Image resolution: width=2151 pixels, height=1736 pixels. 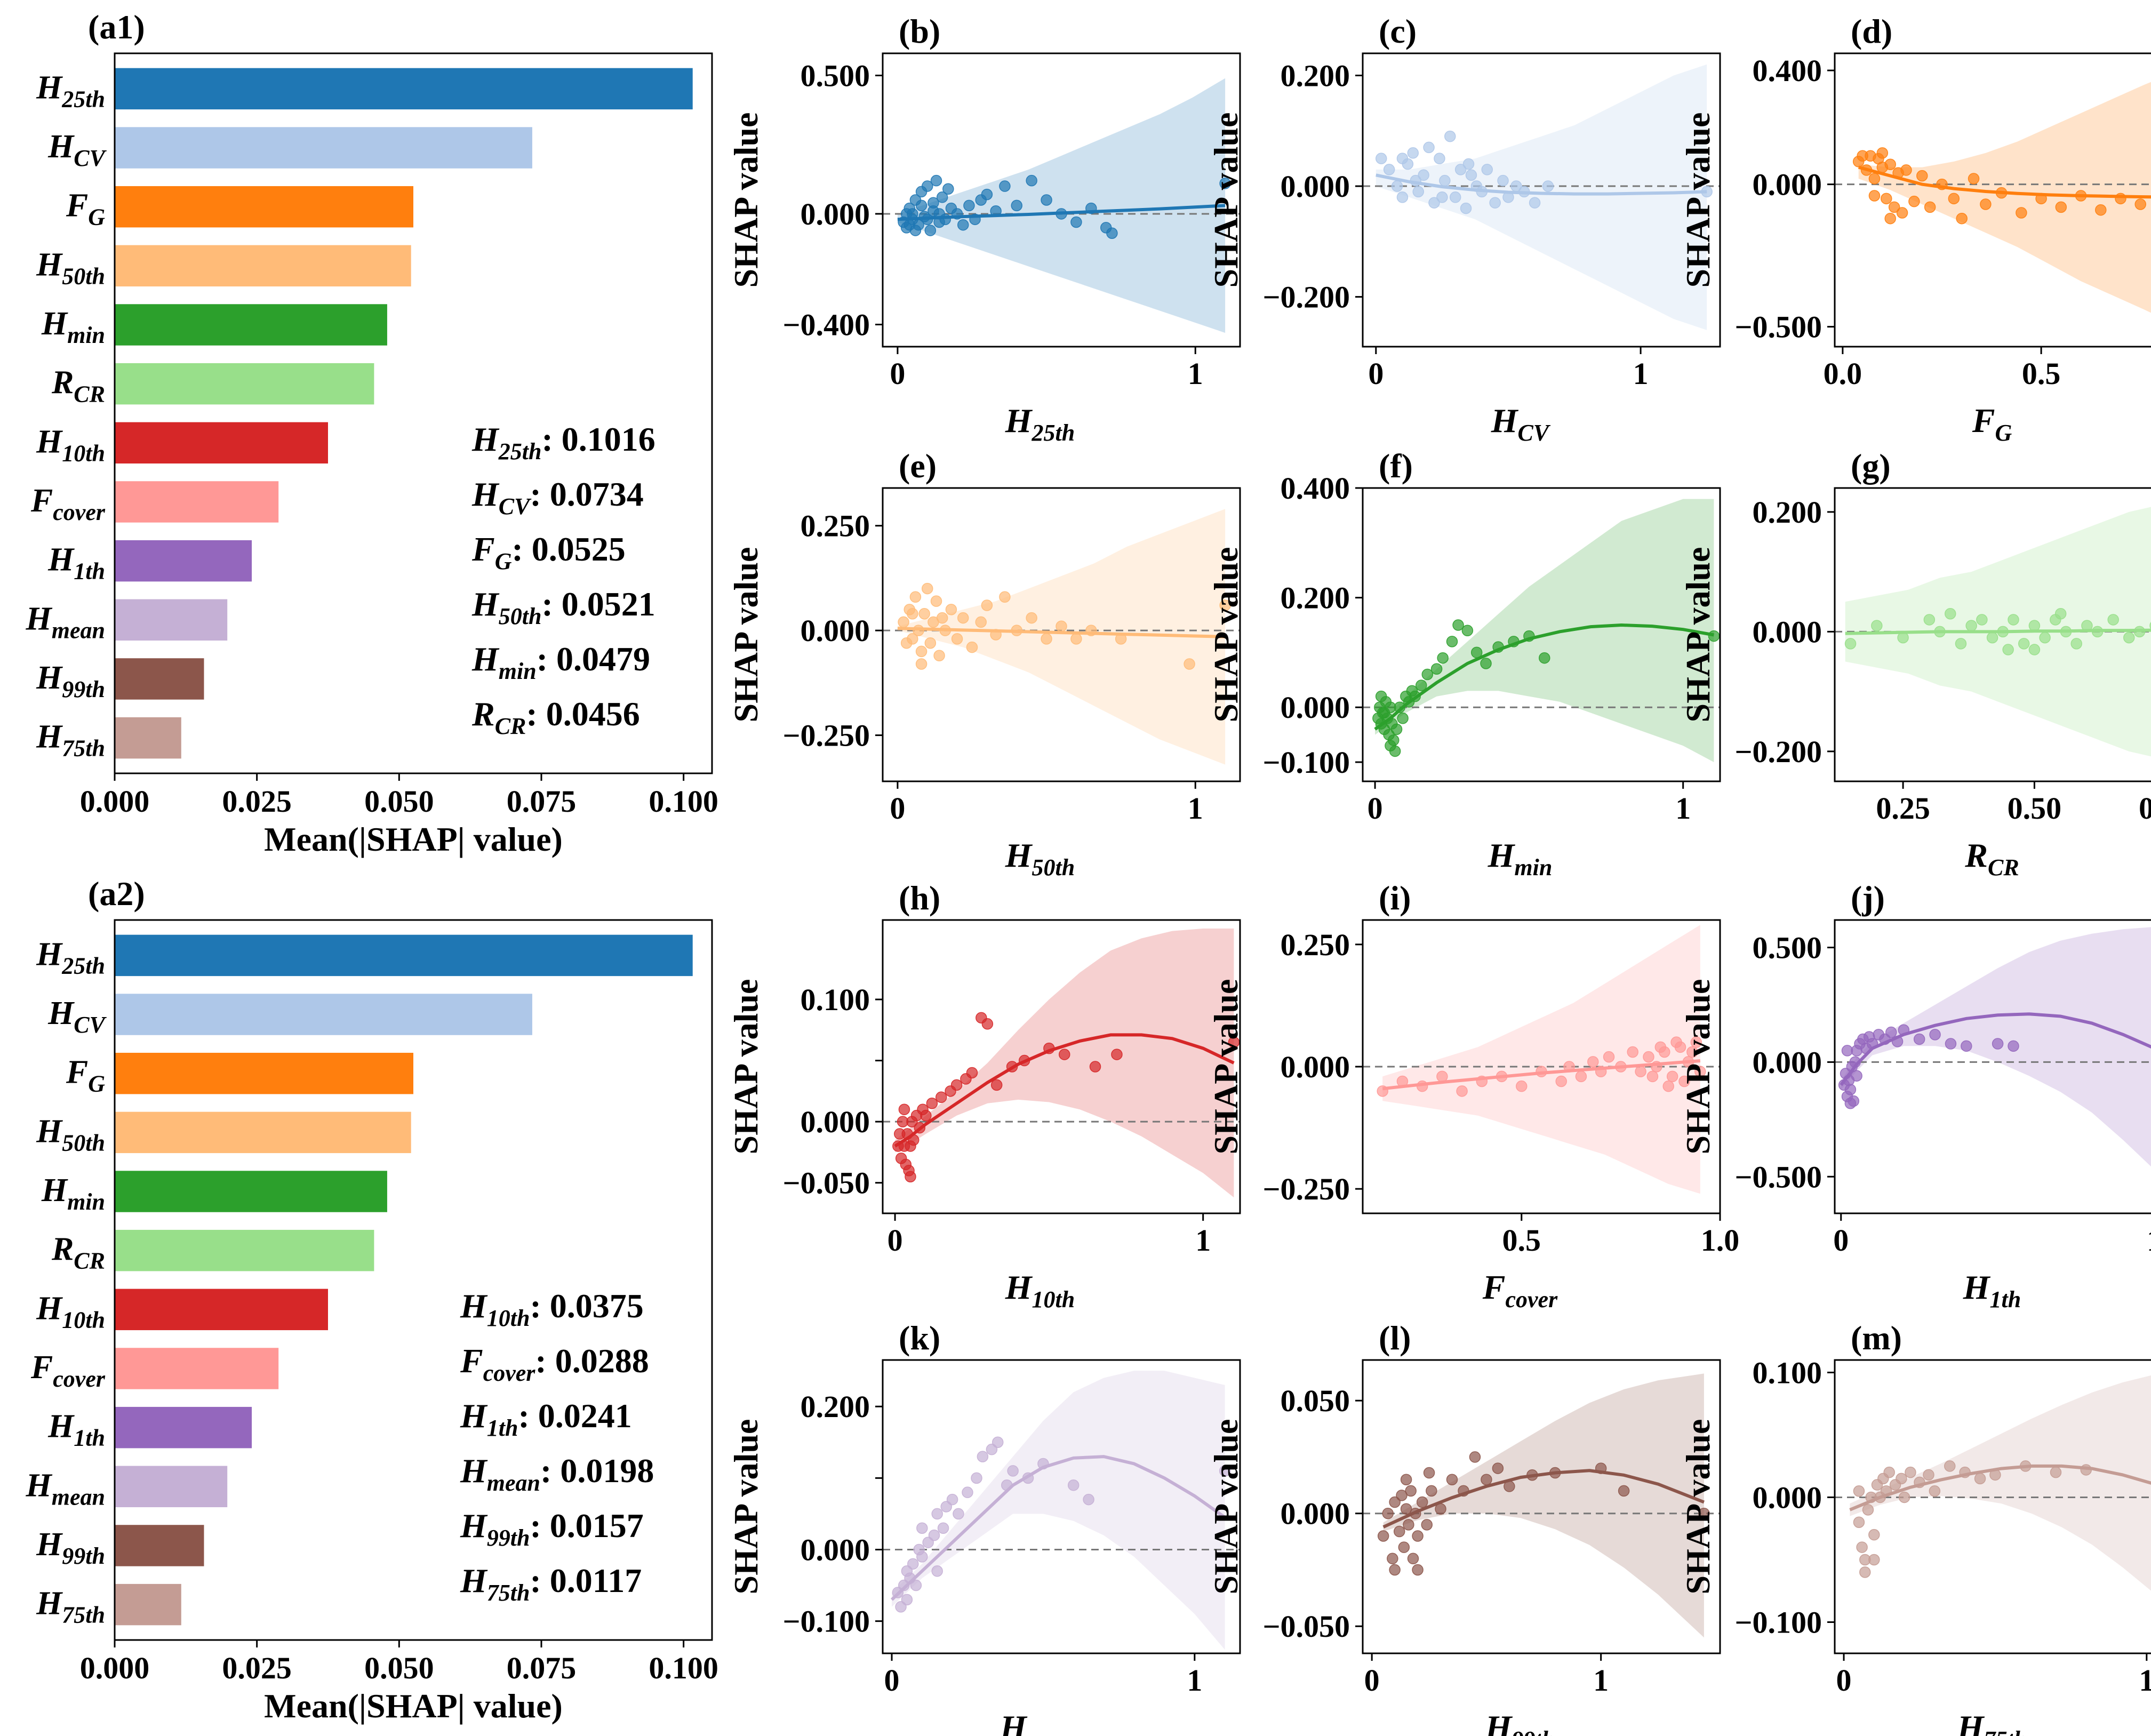 I want to click on x-tick-label: 0.000, so click(x=115, y=1668).